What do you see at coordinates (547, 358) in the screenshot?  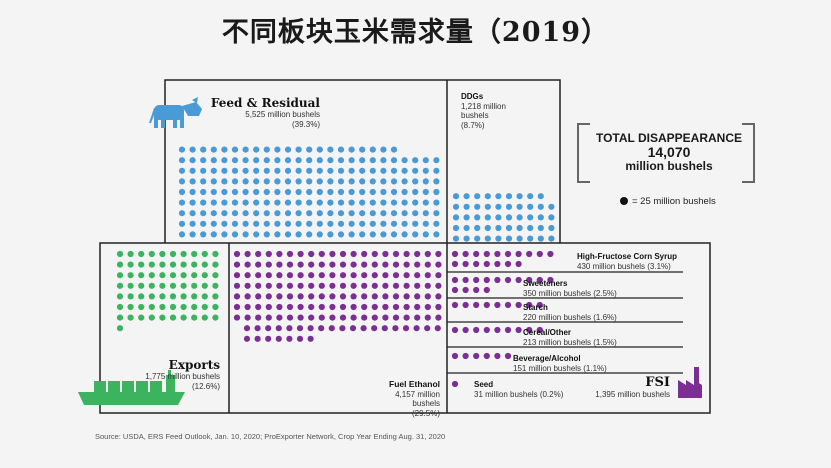 I see `beverage-name: Beverage/Alcohol` at bounding box center [547, 358].